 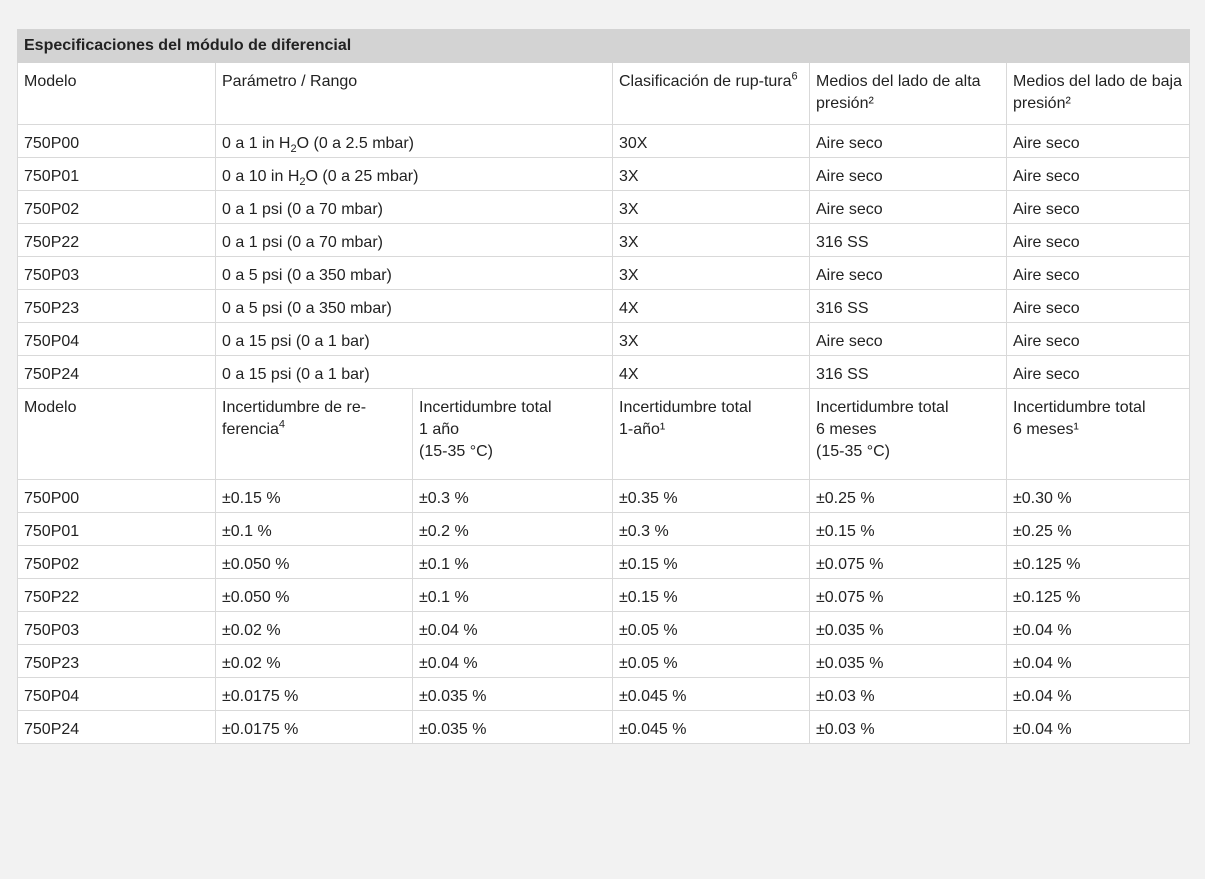 What do you see at coordinates (711, 628) in the screenshot?
I see `cell-total-1-year-b: ±0.05 %` at bounding box center [711, 628].